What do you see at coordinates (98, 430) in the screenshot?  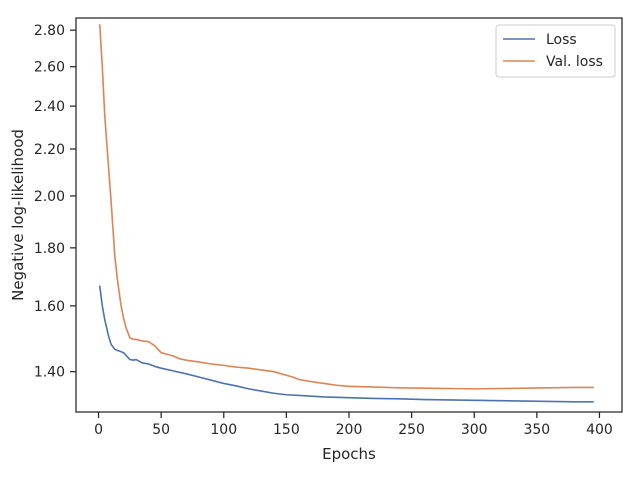 I see `x-tick-label: 0` at bounding box center [98, 430].